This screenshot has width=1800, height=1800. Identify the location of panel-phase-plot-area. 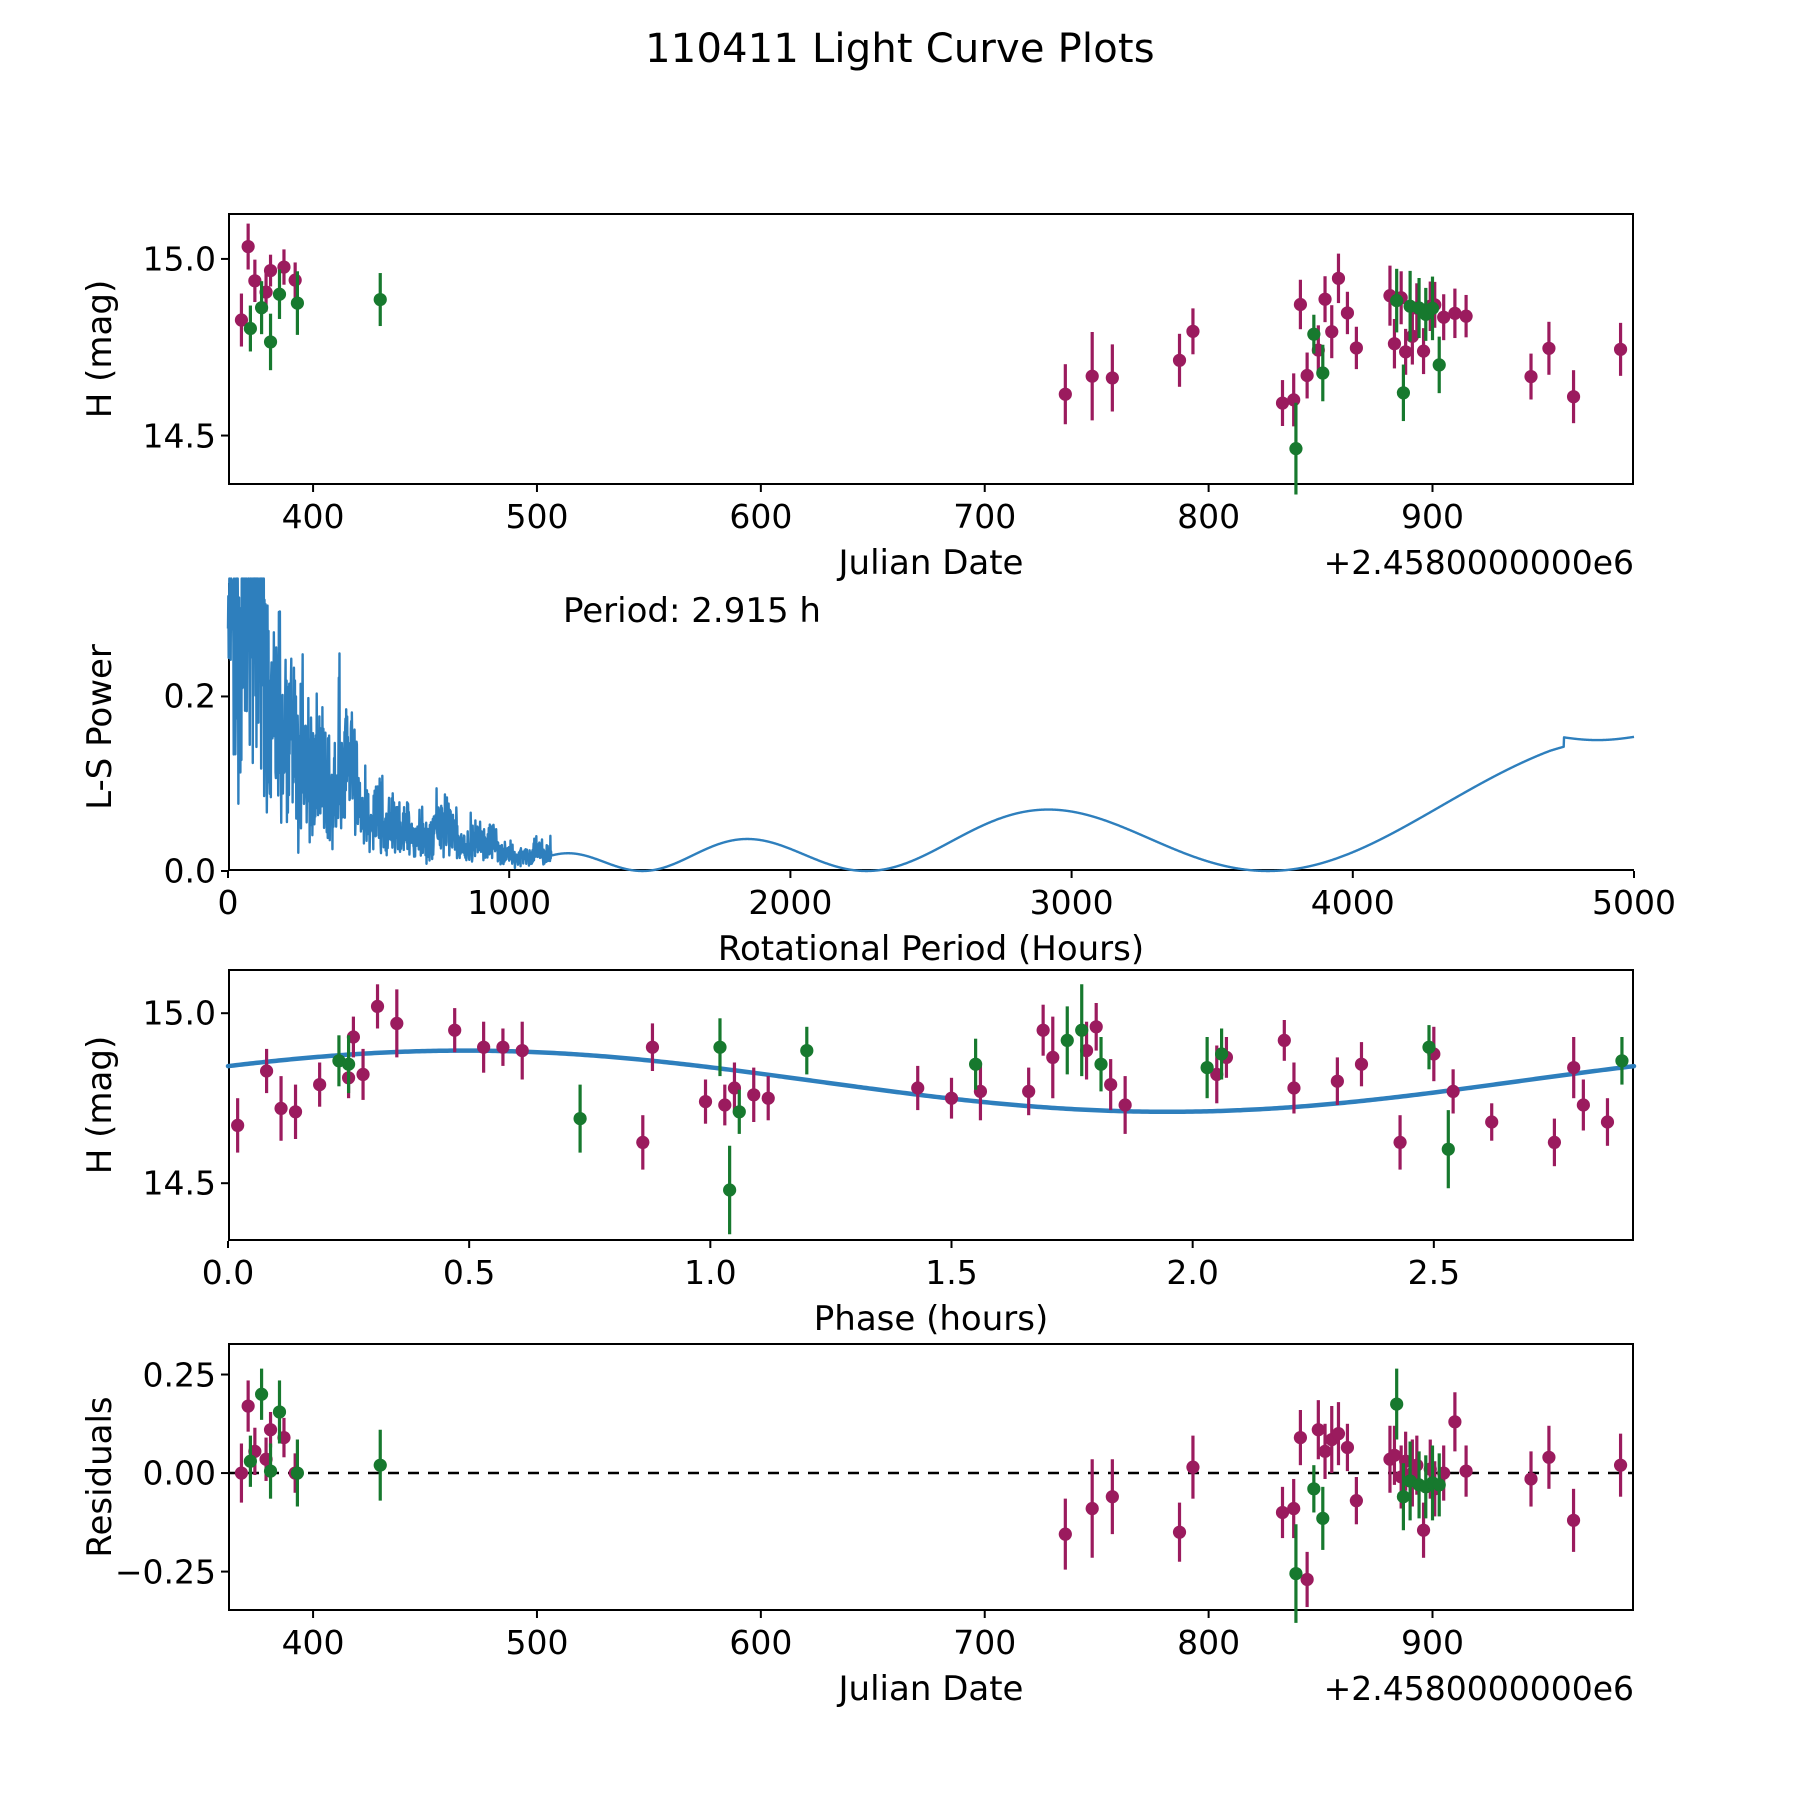
(929, 1116).